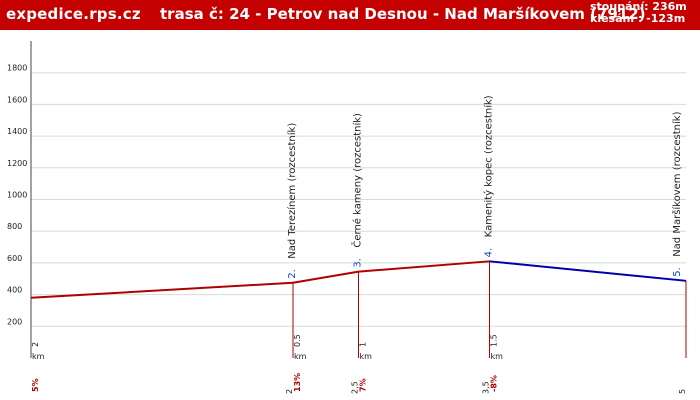  What do you see at coordinates (38, 356) in the screenshot?
I see `segment-unit-1: km` at bounding box center [38, 356].